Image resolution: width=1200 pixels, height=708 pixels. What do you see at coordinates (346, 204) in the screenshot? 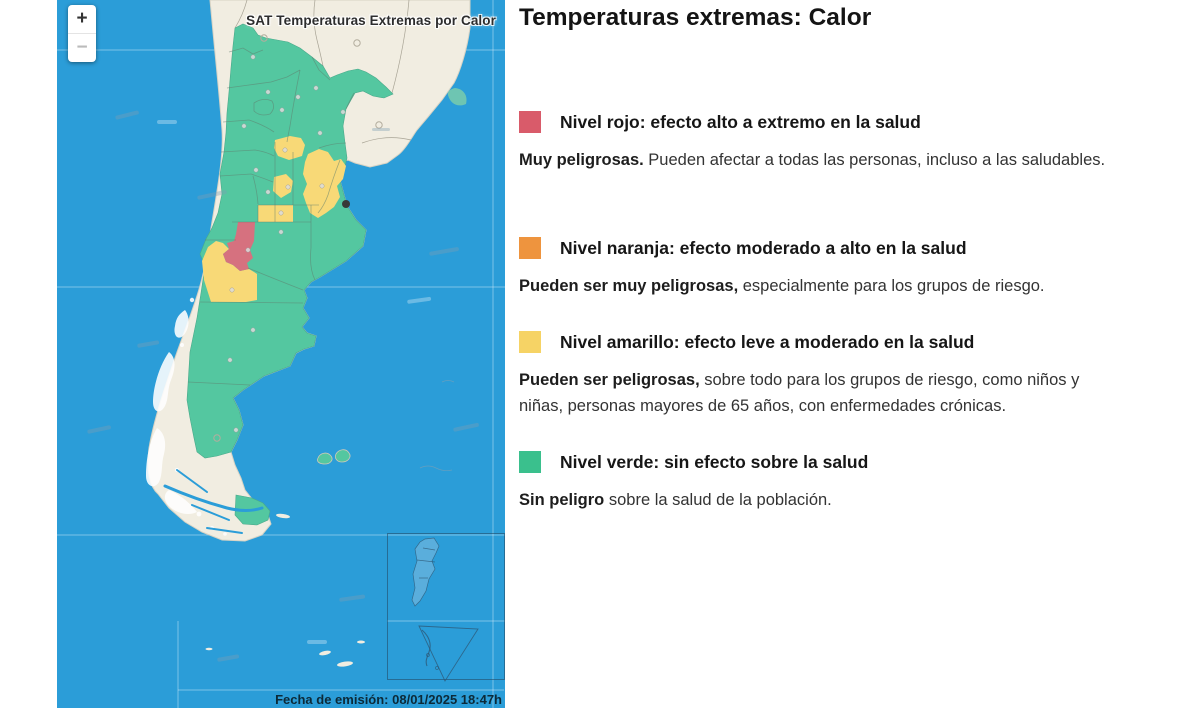
I see `buenos-aires-marker` at bounding box center [346, 204].